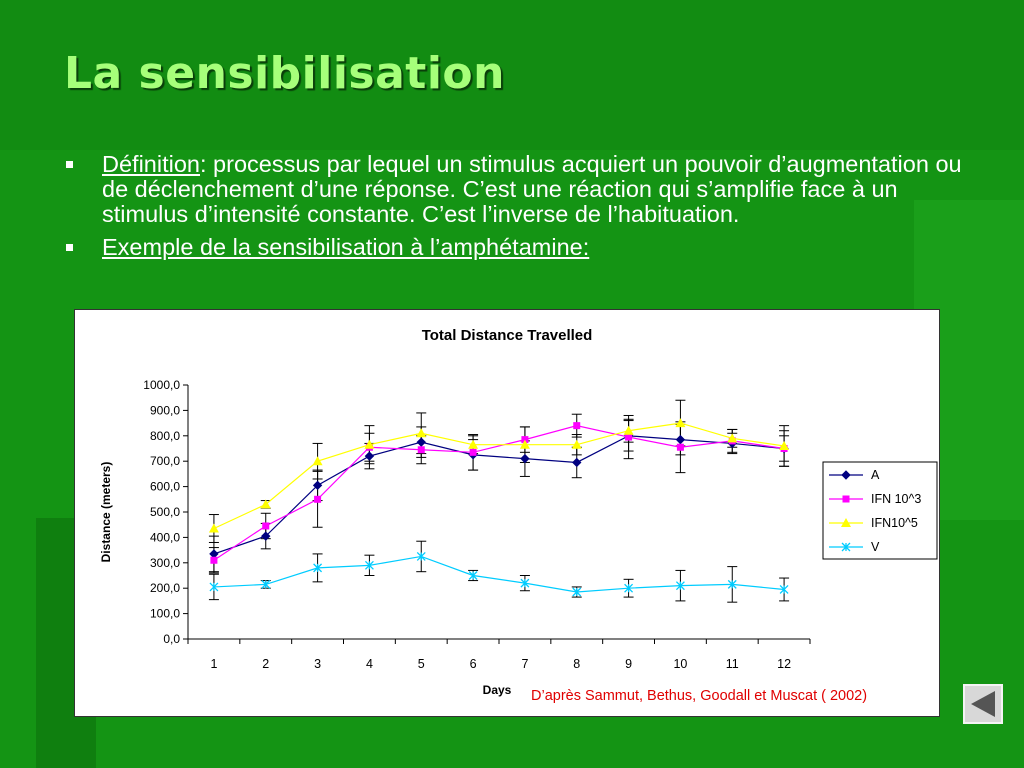 This screenshot has width=1024, height=768. Describe the element at coordinates (165, 563) in the screenshot. I see `y-tick-label: 300,0` at that location.